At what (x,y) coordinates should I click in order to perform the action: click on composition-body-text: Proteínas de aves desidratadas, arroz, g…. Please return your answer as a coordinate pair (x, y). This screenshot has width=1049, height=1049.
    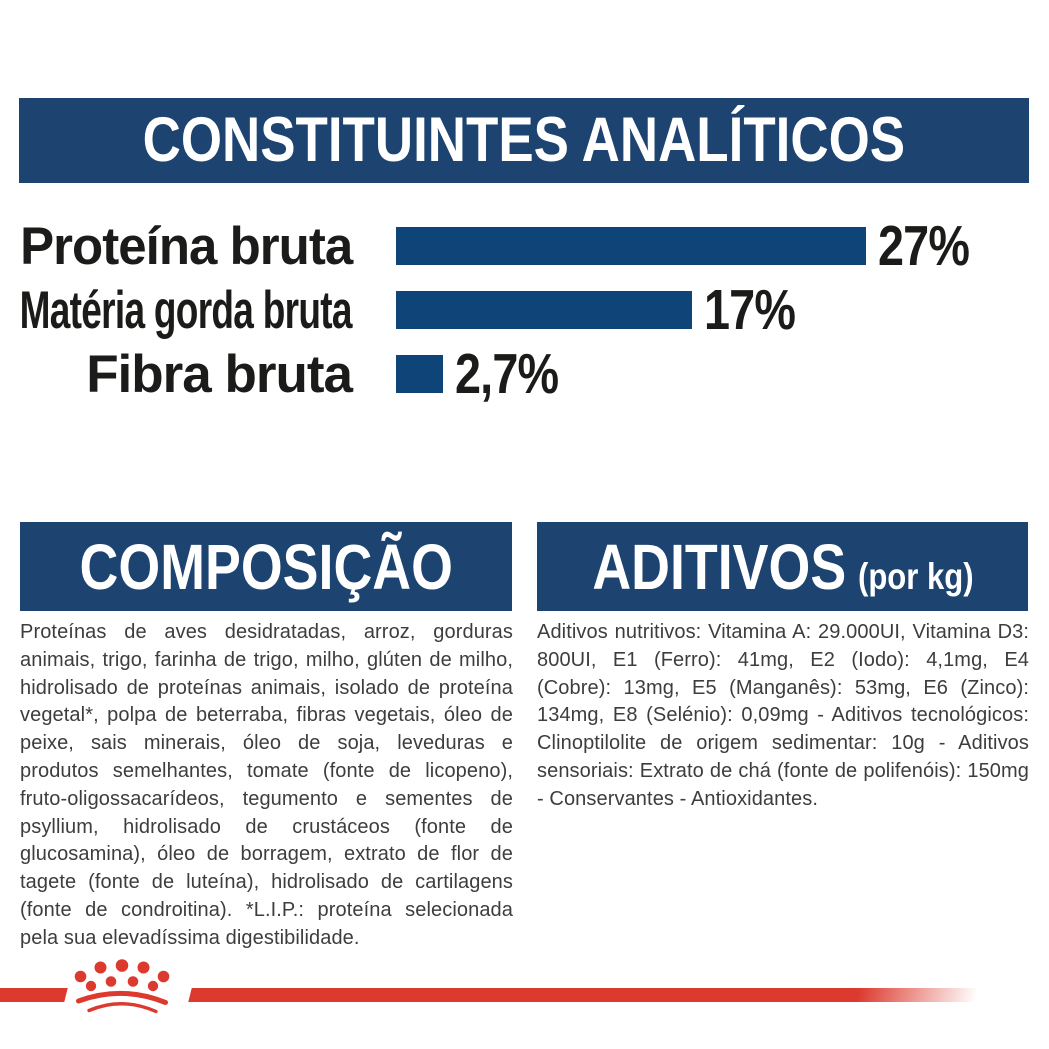
    Looking at the image, I should click on (266, 785).